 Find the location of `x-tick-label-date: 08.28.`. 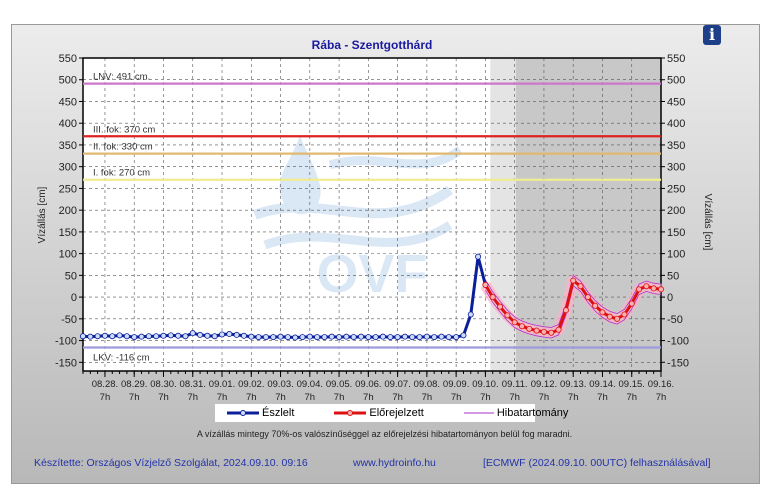

x-tick-label-date: 08.28. is located at coordinates (105, 384).